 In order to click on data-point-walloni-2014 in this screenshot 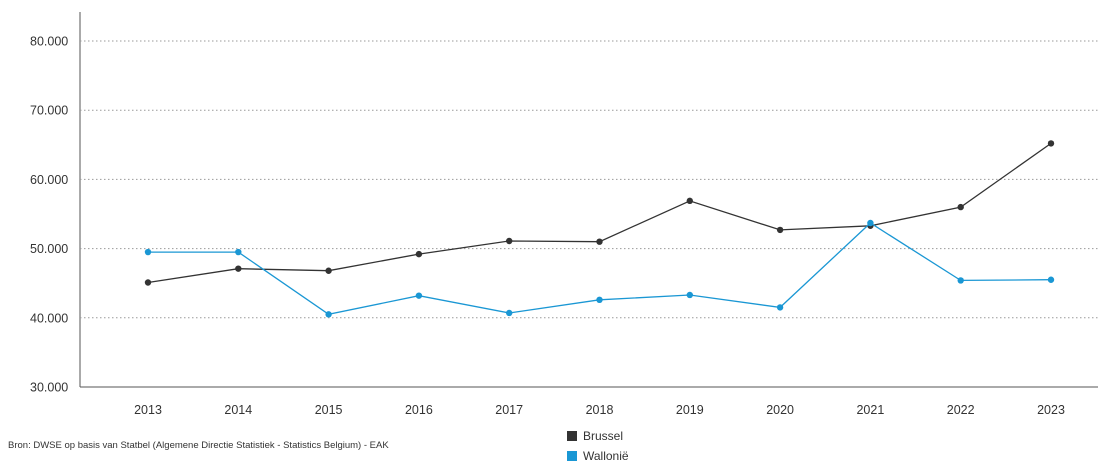, I will do `click(238, 252)`.